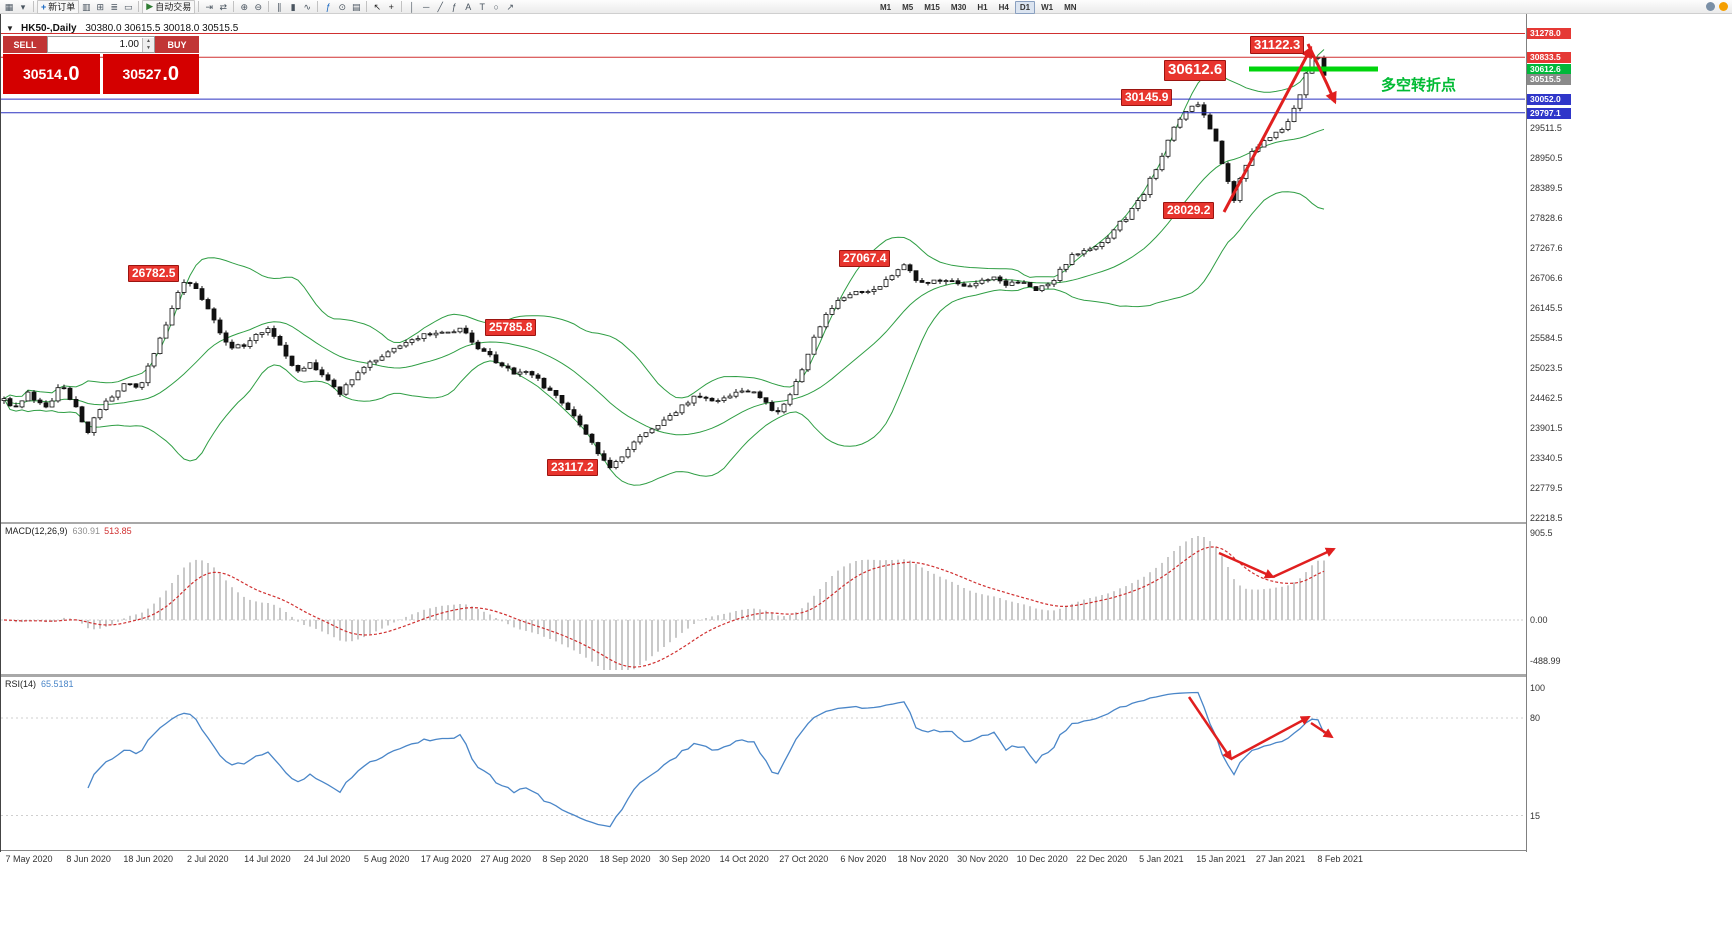 This screenshot has width=1732, height=940. What do you see at coordinates (865, 258) in the screenshot?
I see `price-annotation-label: 27067.4` at bounding box center [865, 258].